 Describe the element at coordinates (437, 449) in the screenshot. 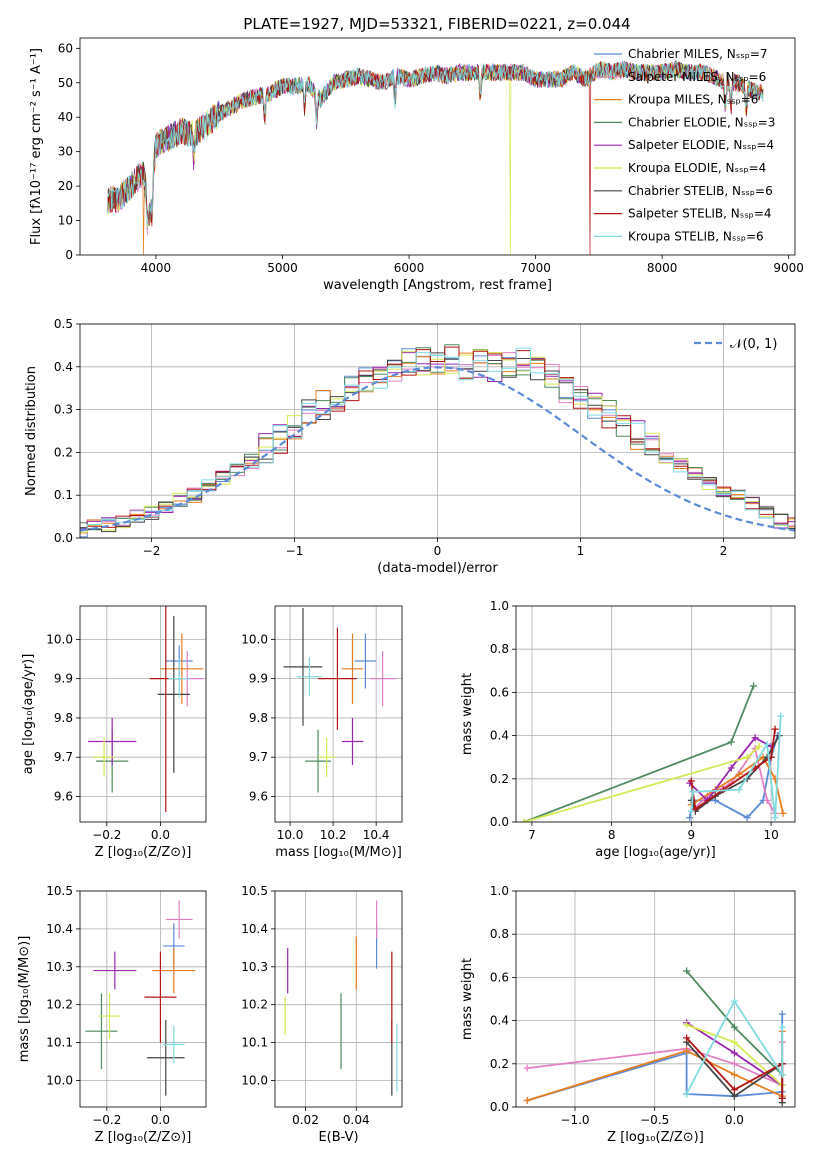

I see `gaussian-curve` at that location.